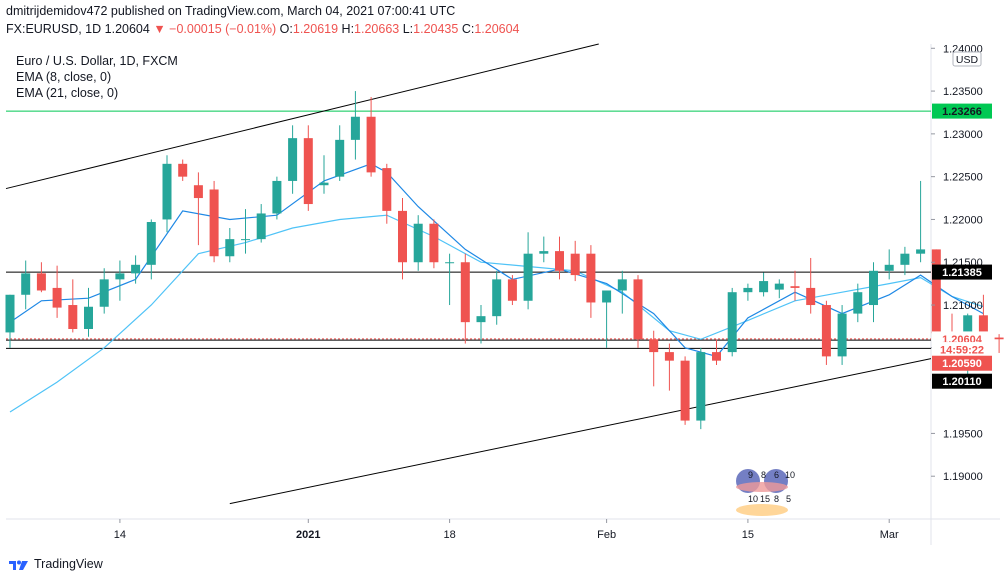  I want to click on price-tag-current: 14:59:22, so click(962, 350).